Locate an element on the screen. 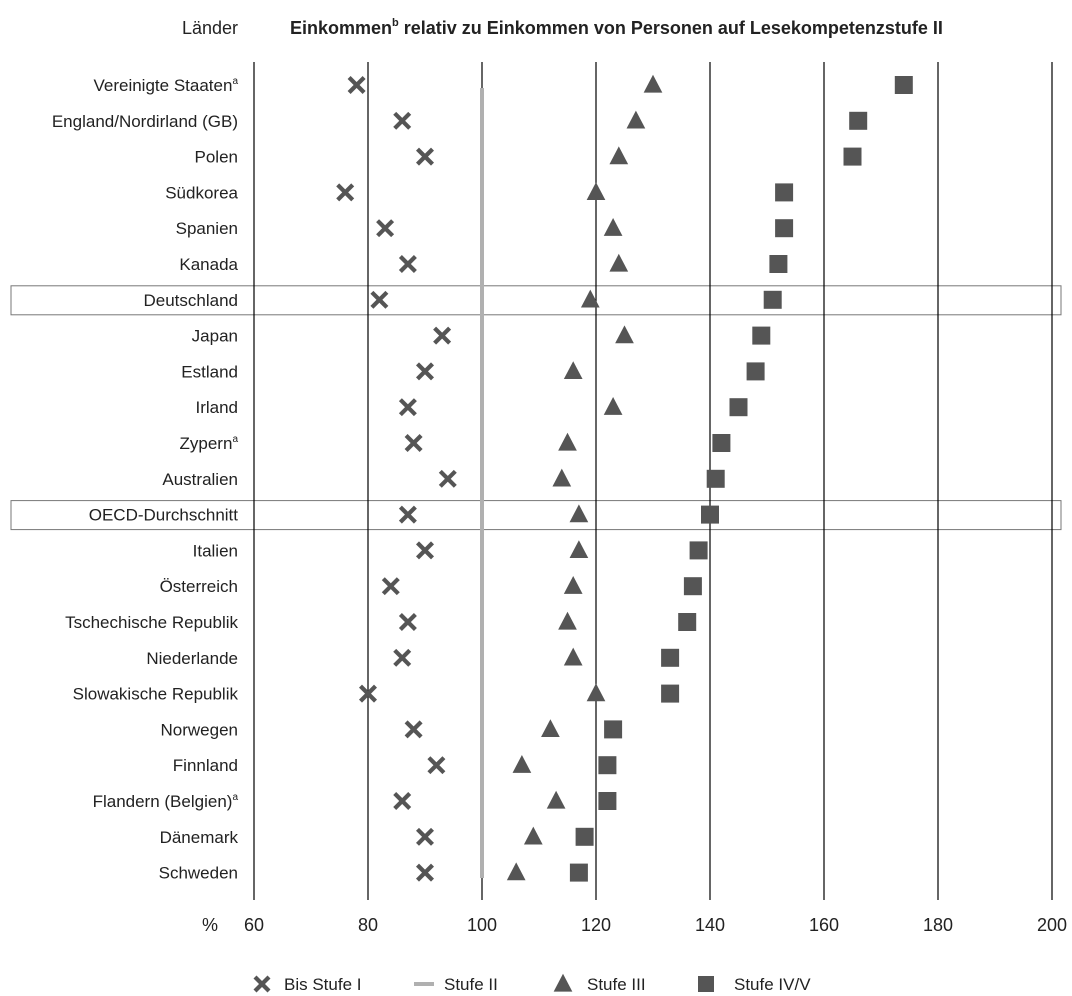 The width and height of the screenshot is (1072, 996). country-label: Dänemark is located at coordinates (199, 837).